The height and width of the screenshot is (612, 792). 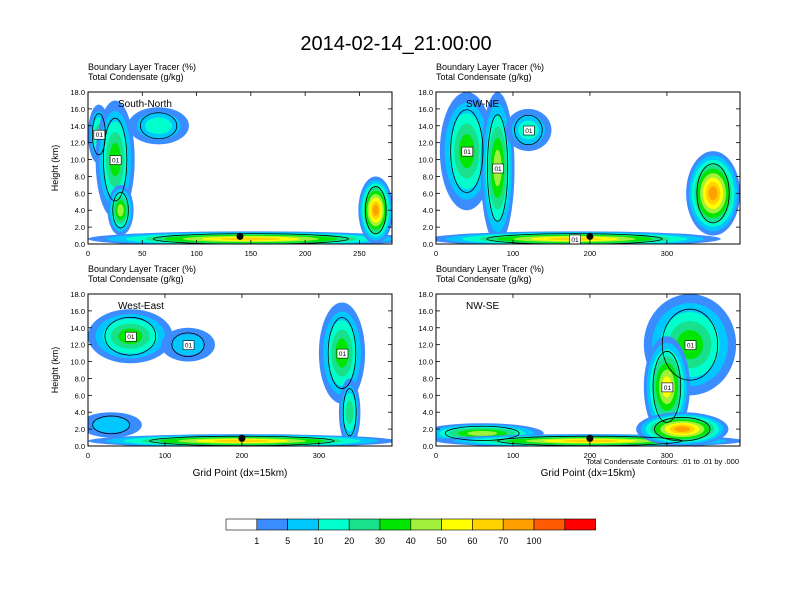 What do you see at coordinates (411, 541) in the screenshot?
I see `colorbar-label: 40` at bounding box center [411, 541].